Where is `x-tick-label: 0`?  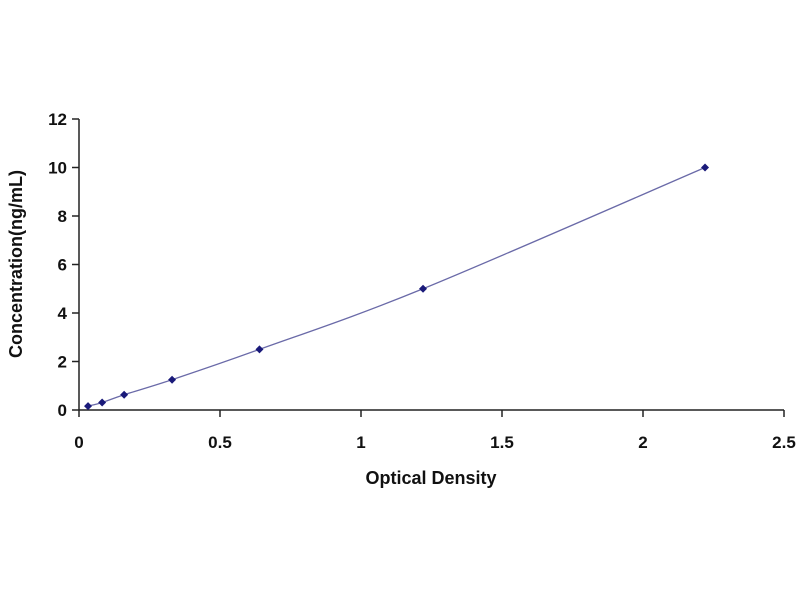 x-tick-label: 0 is located at coordinates (78, 442).